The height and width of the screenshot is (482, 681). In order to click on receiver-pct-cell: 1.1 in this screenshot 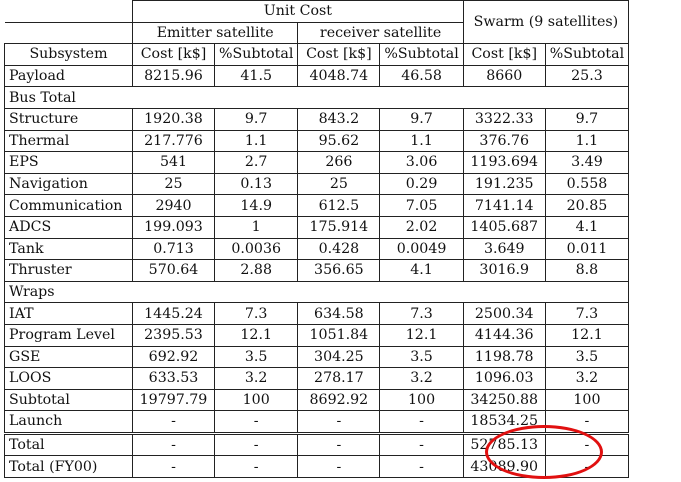, I will do `click(421, 141)`.